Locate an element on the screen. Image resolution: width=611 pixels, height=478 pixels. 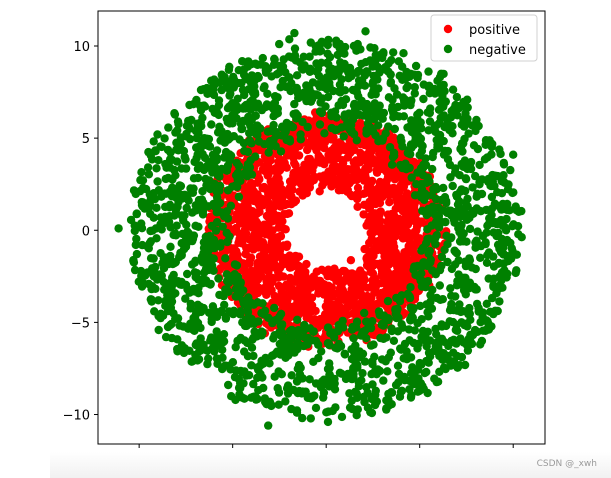
y-tick-label: 10 is located at coordinates (81, 47).